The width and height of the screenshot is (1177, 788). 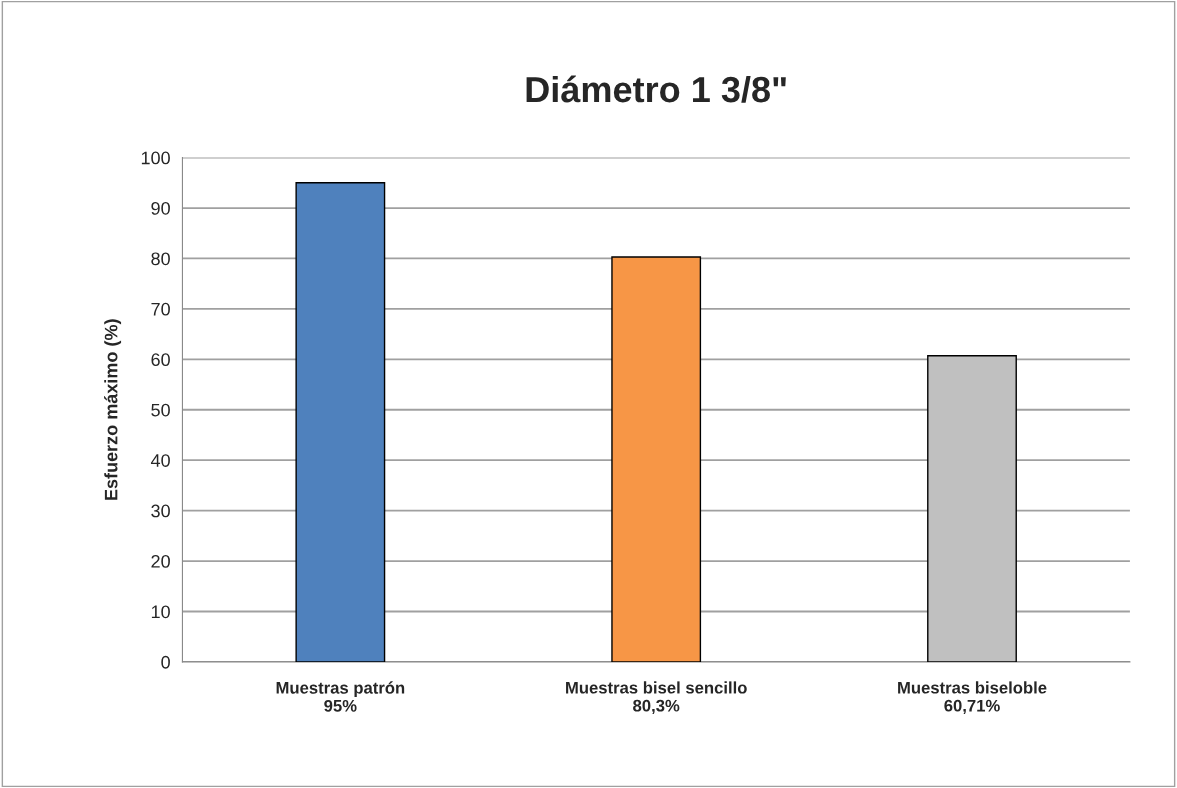 What do you see at coordinates (160, 259) in the screenshot?
I see `y-tick-label: 80` at bounding box center [160, 259].